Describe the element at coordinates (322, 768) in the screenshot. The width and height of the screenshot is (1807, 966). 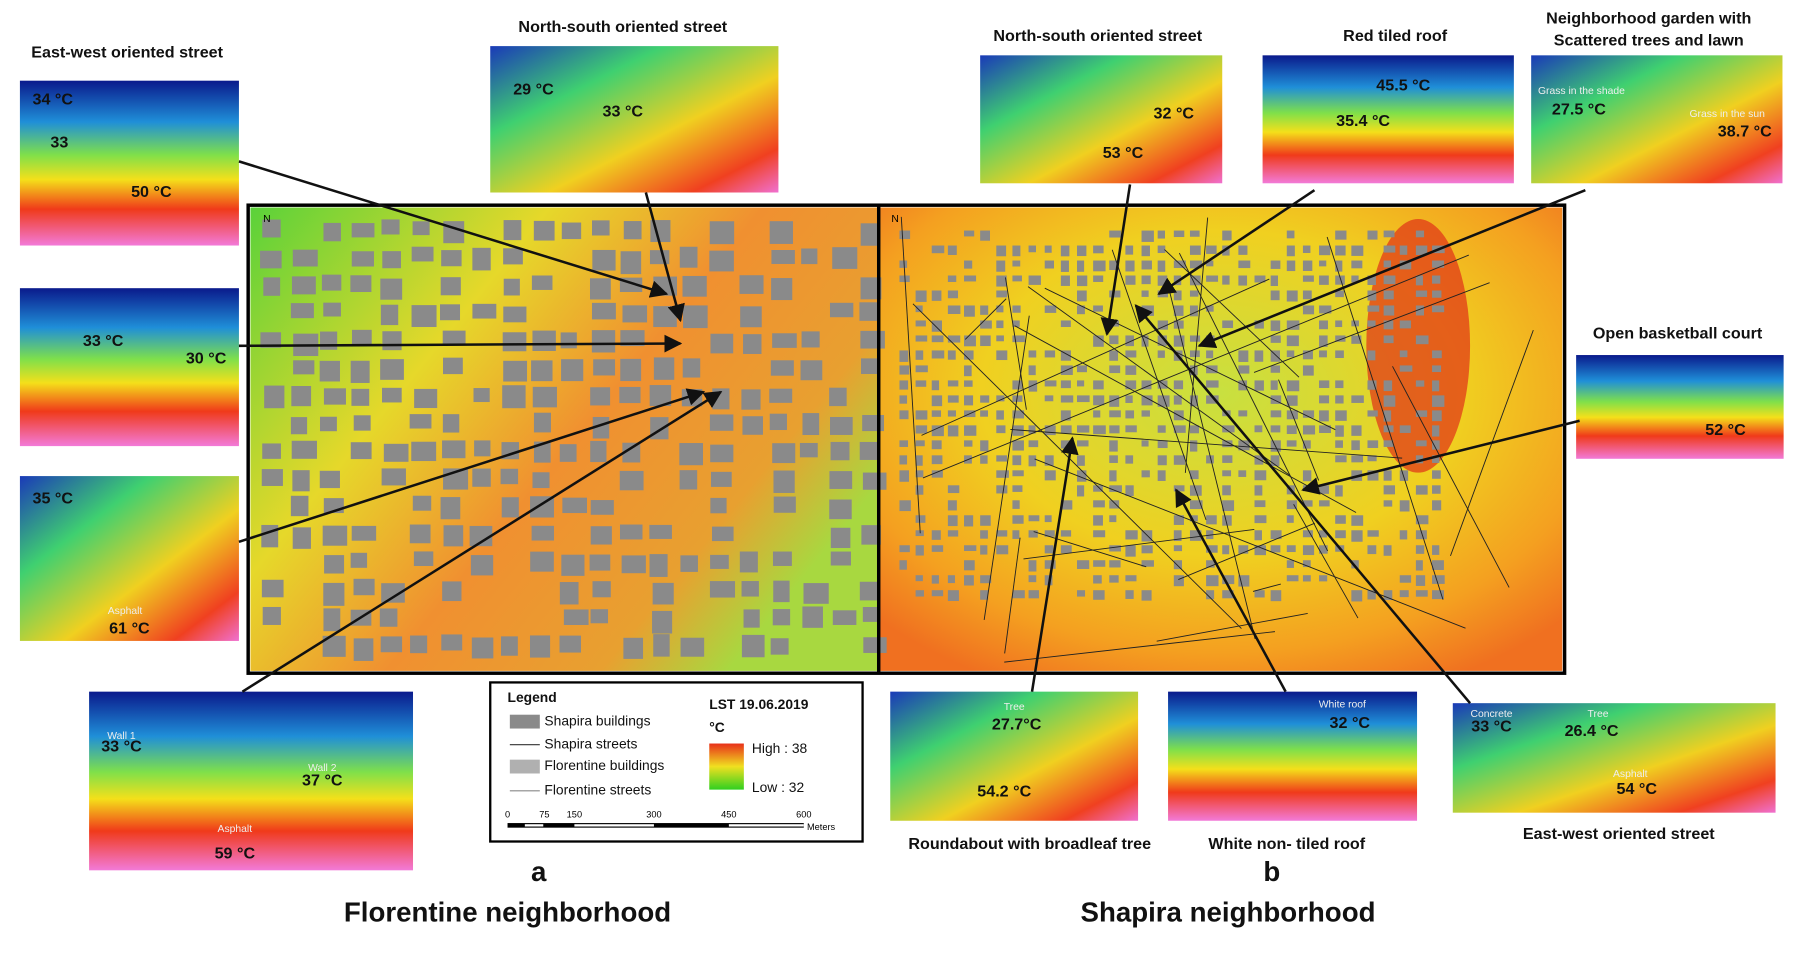
I see `temperature-label: Wall 2` at that location.